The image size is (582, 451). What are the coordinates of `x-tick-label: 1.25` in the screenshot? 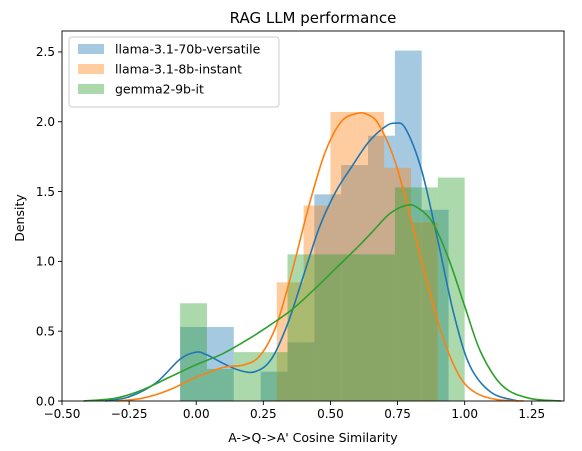 It's located at (531, 414).